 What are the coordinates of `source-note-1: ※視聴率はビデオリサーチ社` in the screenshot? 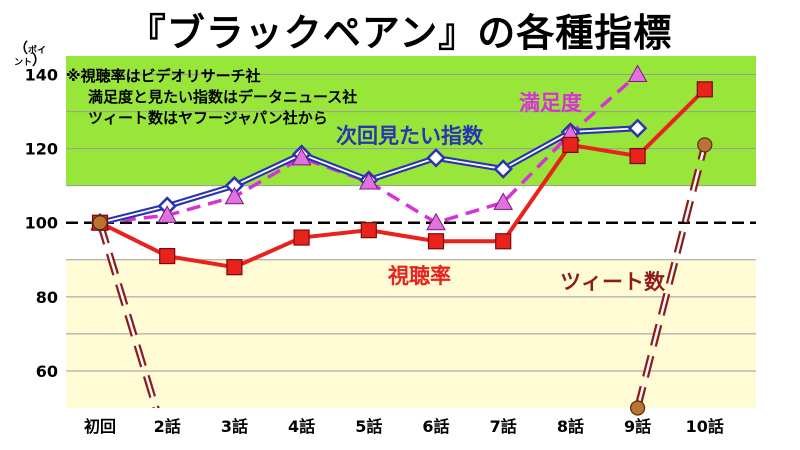 It's located at (163, 76).